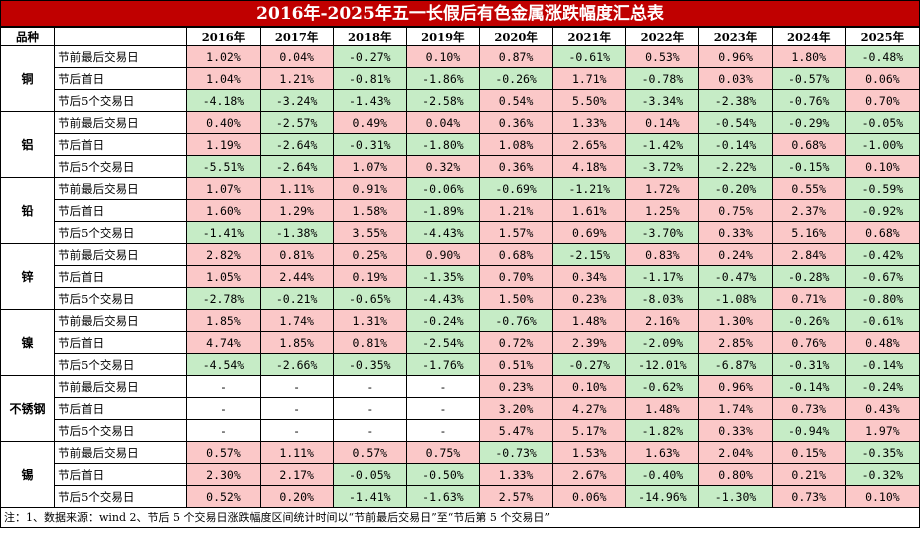 This screenshot has width=922, height=549. Describe the element at coordinates (223, 452) in the screenshot. I see `value-cell: 0.57%` at that location.